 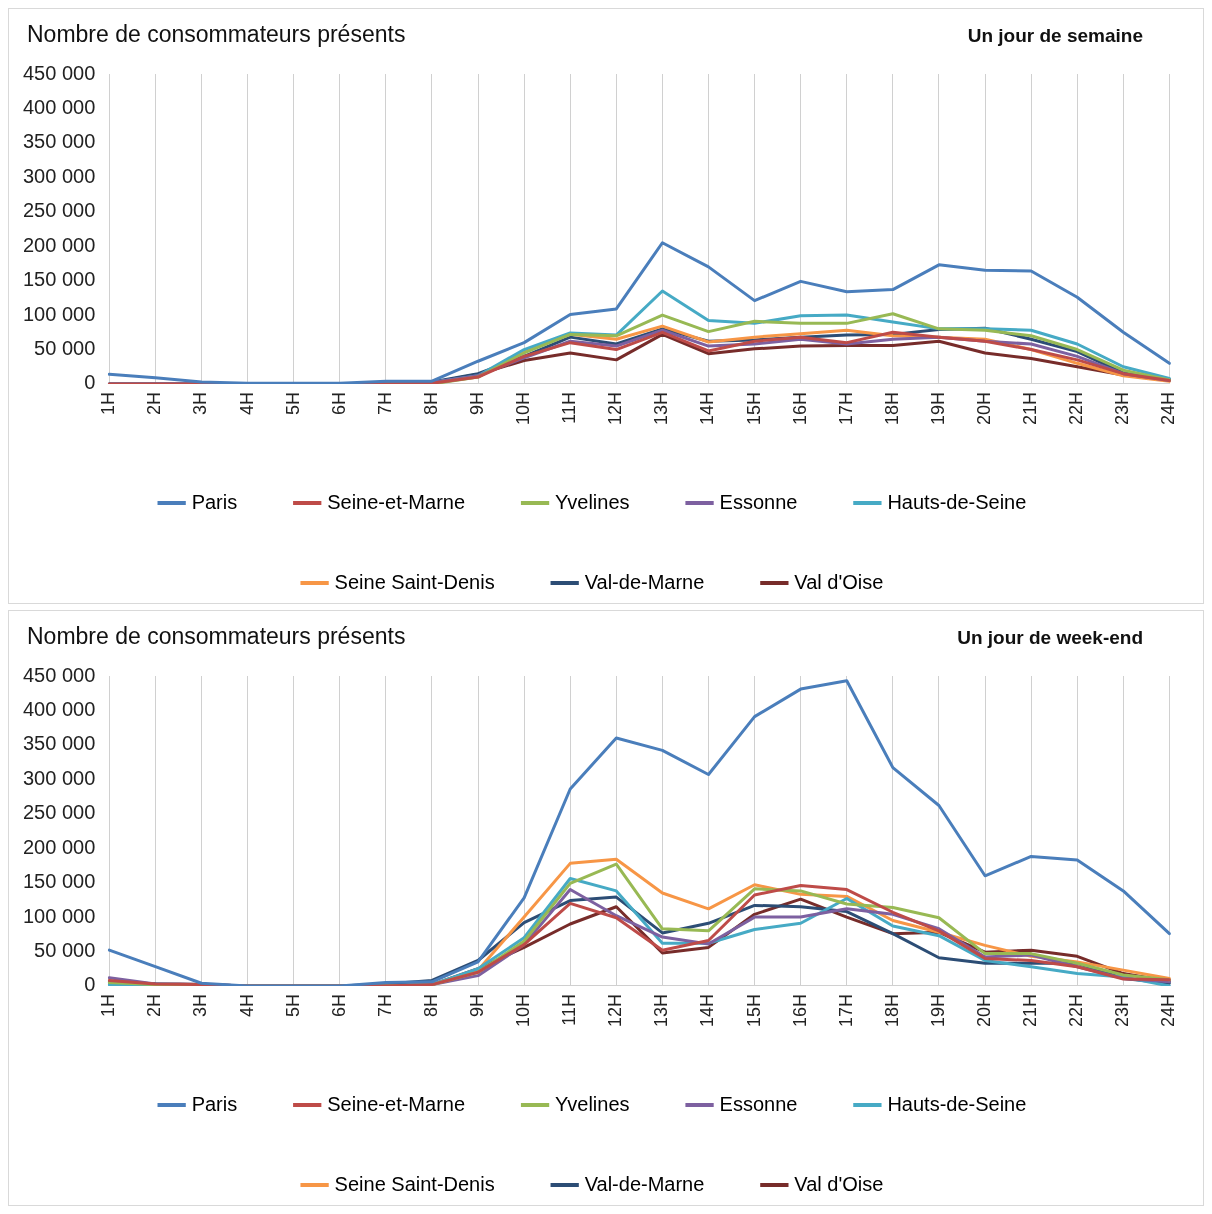 What do you see at coordinates (1050, 638) in the screenshot?
I see `chart-subtitle: Un jour de week-end` at bounding box center [1050, 638].